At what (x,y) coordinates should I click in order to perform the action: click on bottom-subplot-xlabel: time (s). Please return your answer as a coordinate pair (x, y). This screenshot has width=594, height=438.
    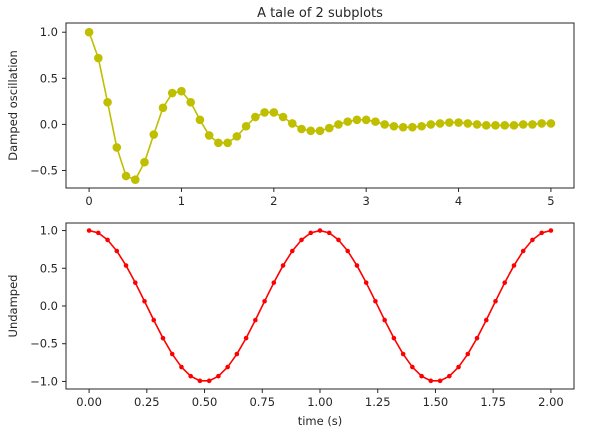
    Looking at the image, I should click on (320, 421).